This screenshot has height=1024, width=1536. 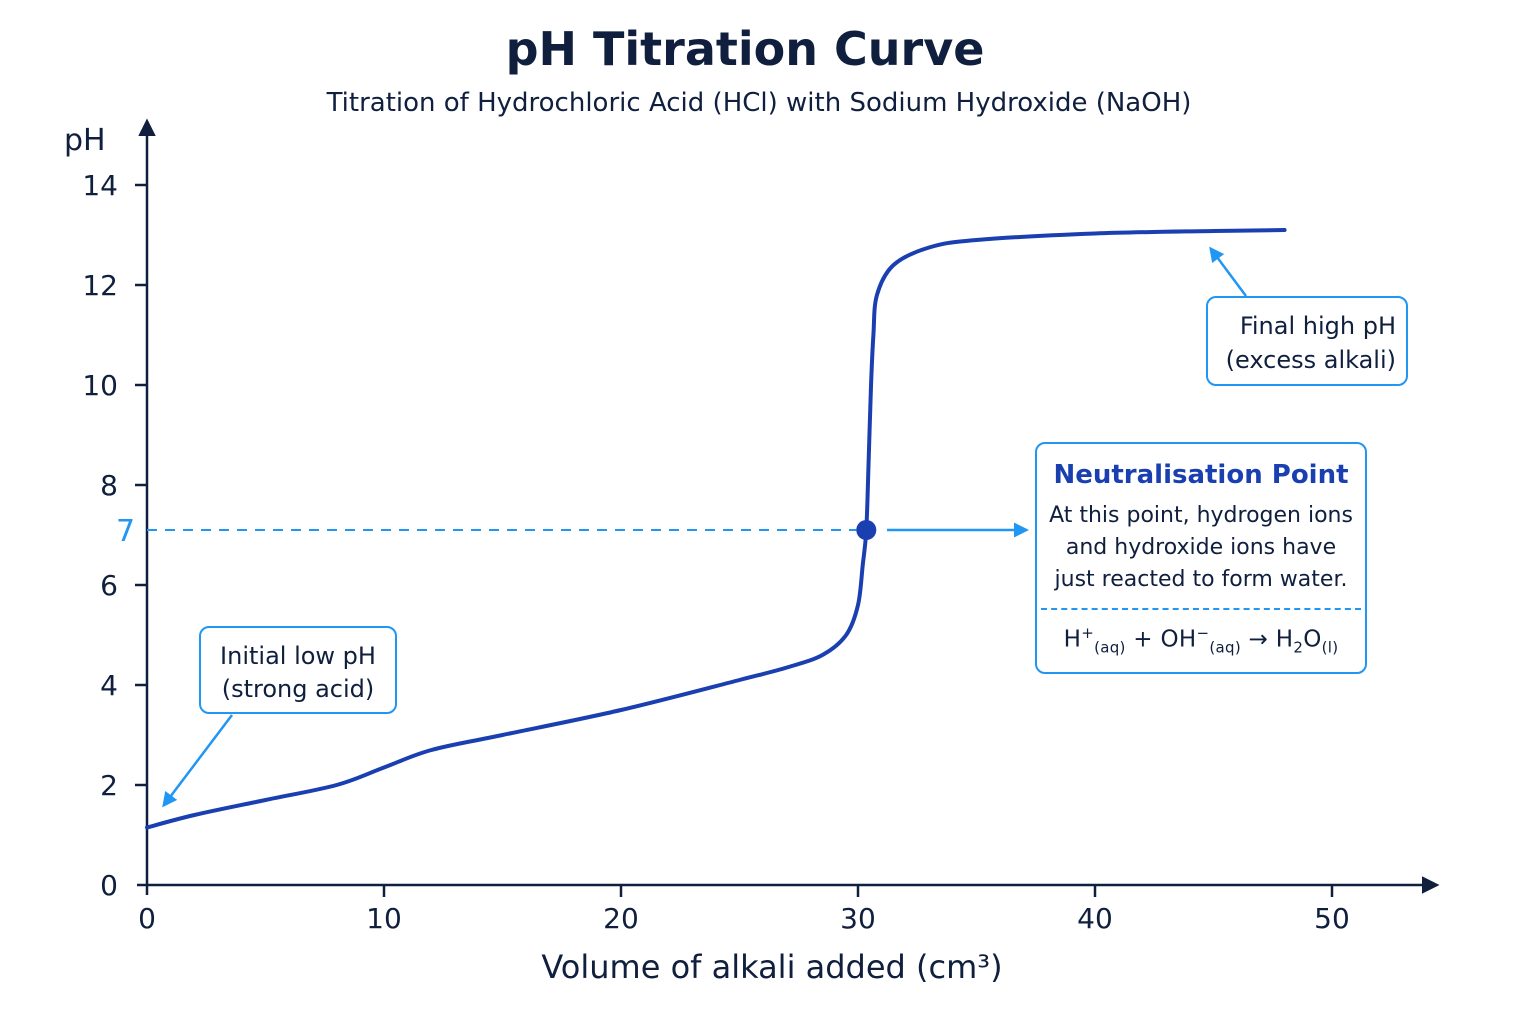 I want to click on y-tick-label: 2, so click(x=109, y=785).